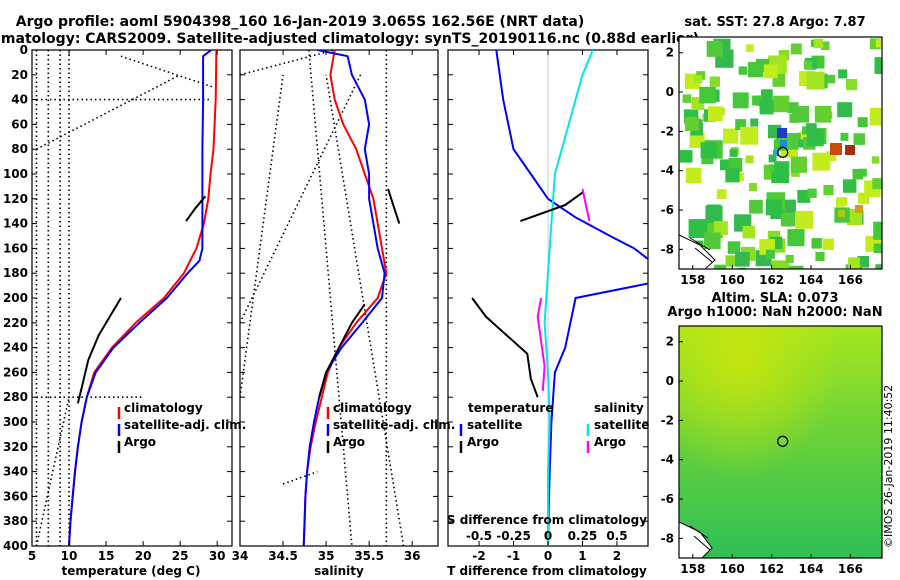 Image resolution: width=900 pixels, height=580 pixels. What do you see at coordinates (478, 556) in the screenshot?
I see `x-tick-label: -2` at bounding box center [478, 556].